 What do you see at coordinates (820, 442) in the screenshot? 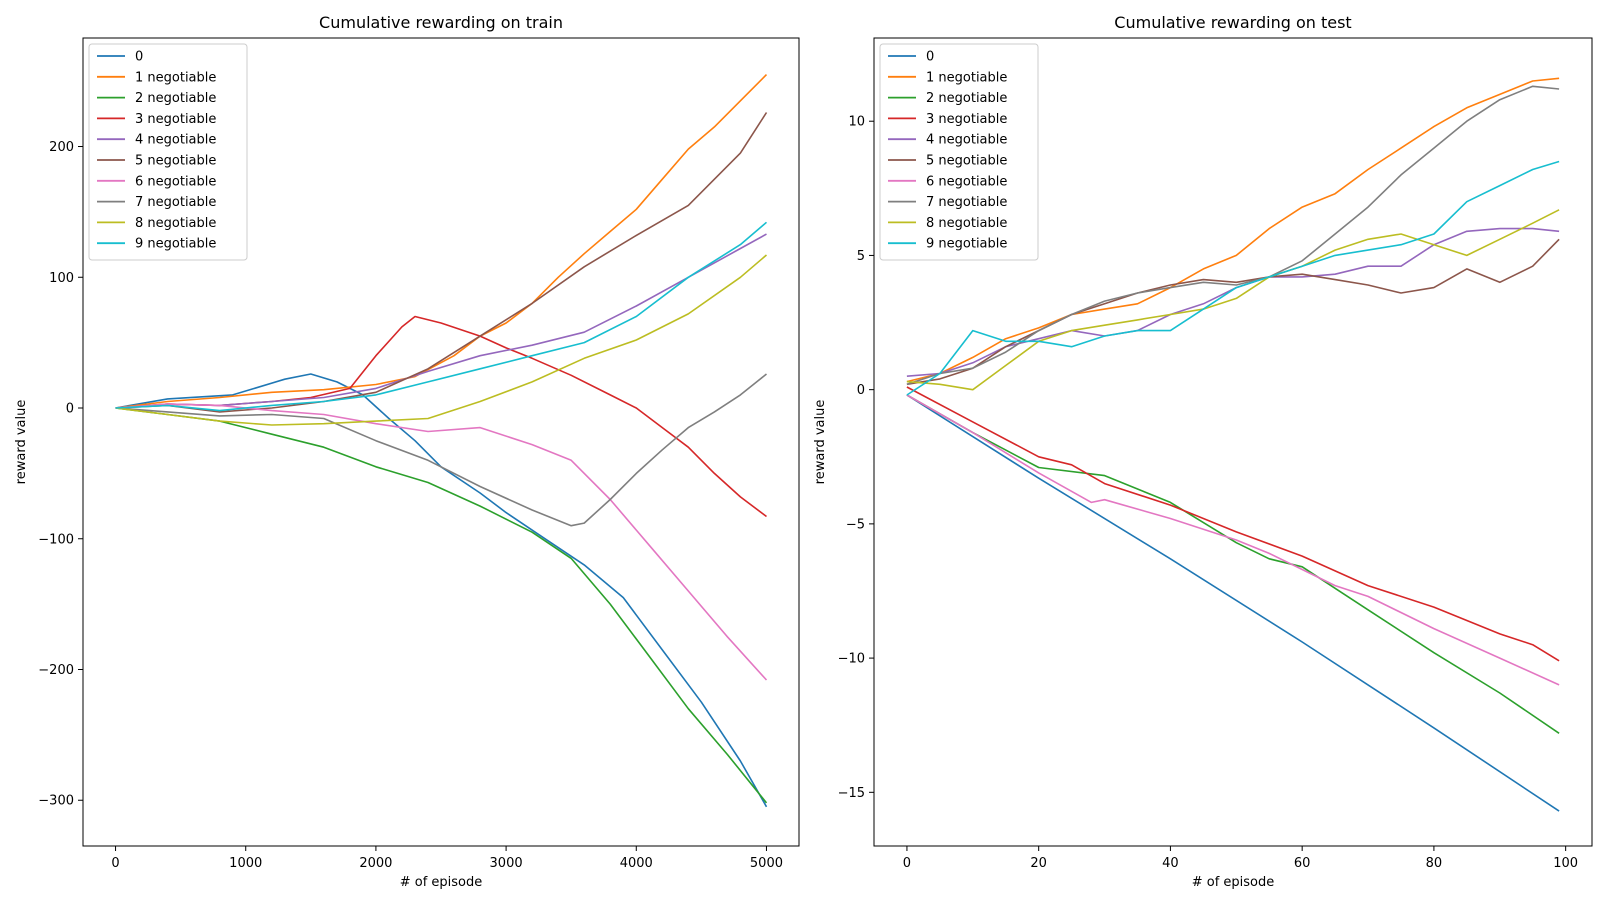
I see `test-y-axis-label: reward value` at bounding box center [820, 442].